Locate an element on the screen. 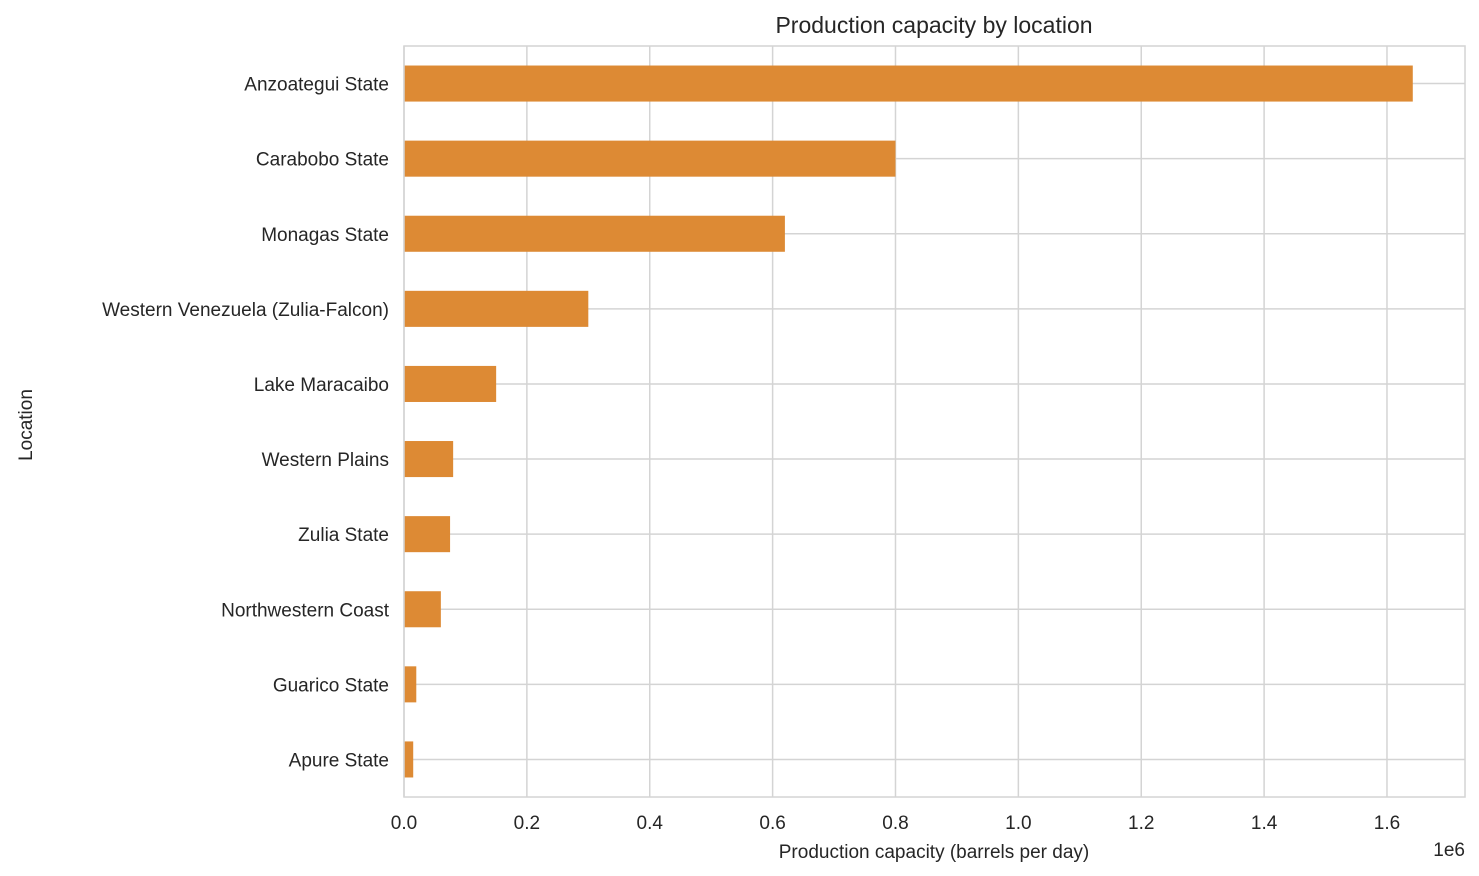  y-tick-label: Western Venezuela (Zulia-Falcon) is located at coordinates (245, 310).